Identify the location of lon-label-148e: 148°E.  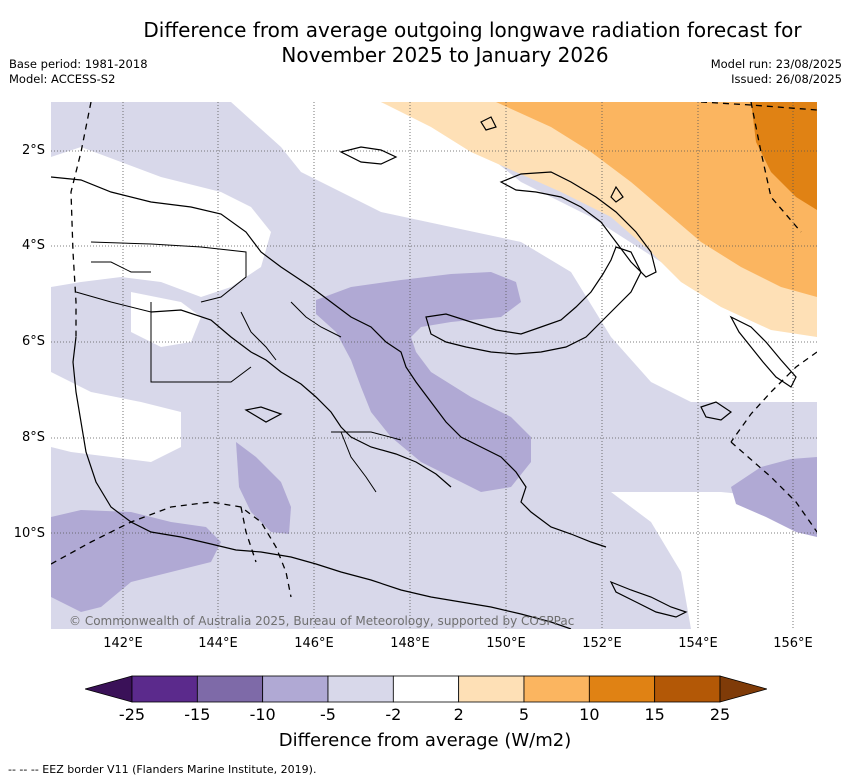
(410, 643).